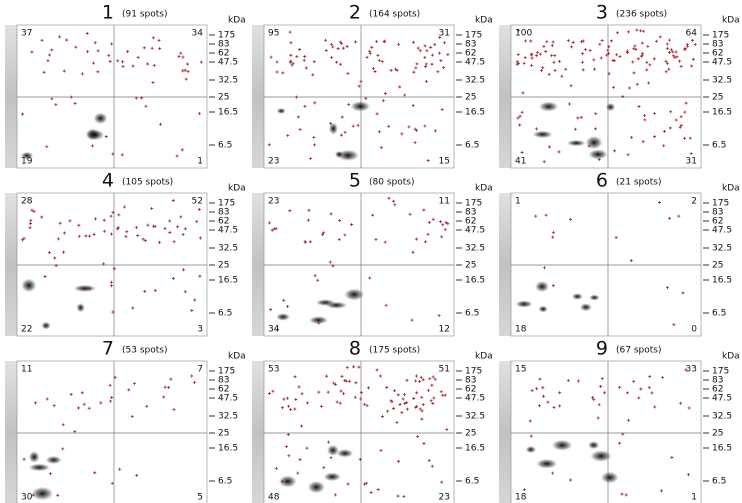 Image resolution: width=742 pixels, height=503 pixels. Describe the element at coordinates (394, 15) in the screenshot. I see `spot-count: (164 spots)` at that location.